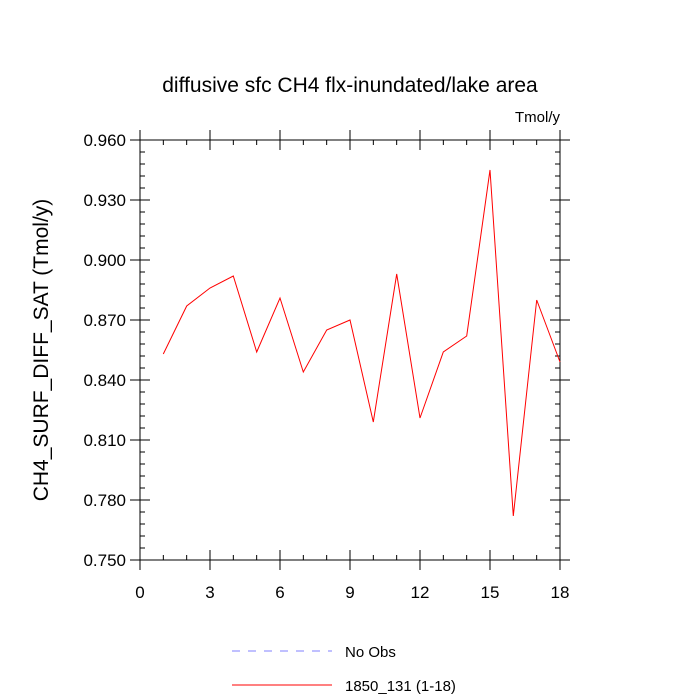  What do you see at coordinates (209, 592) in the screenshot?
I see `x-tick-label: 3` at bounding box center [209, 592].